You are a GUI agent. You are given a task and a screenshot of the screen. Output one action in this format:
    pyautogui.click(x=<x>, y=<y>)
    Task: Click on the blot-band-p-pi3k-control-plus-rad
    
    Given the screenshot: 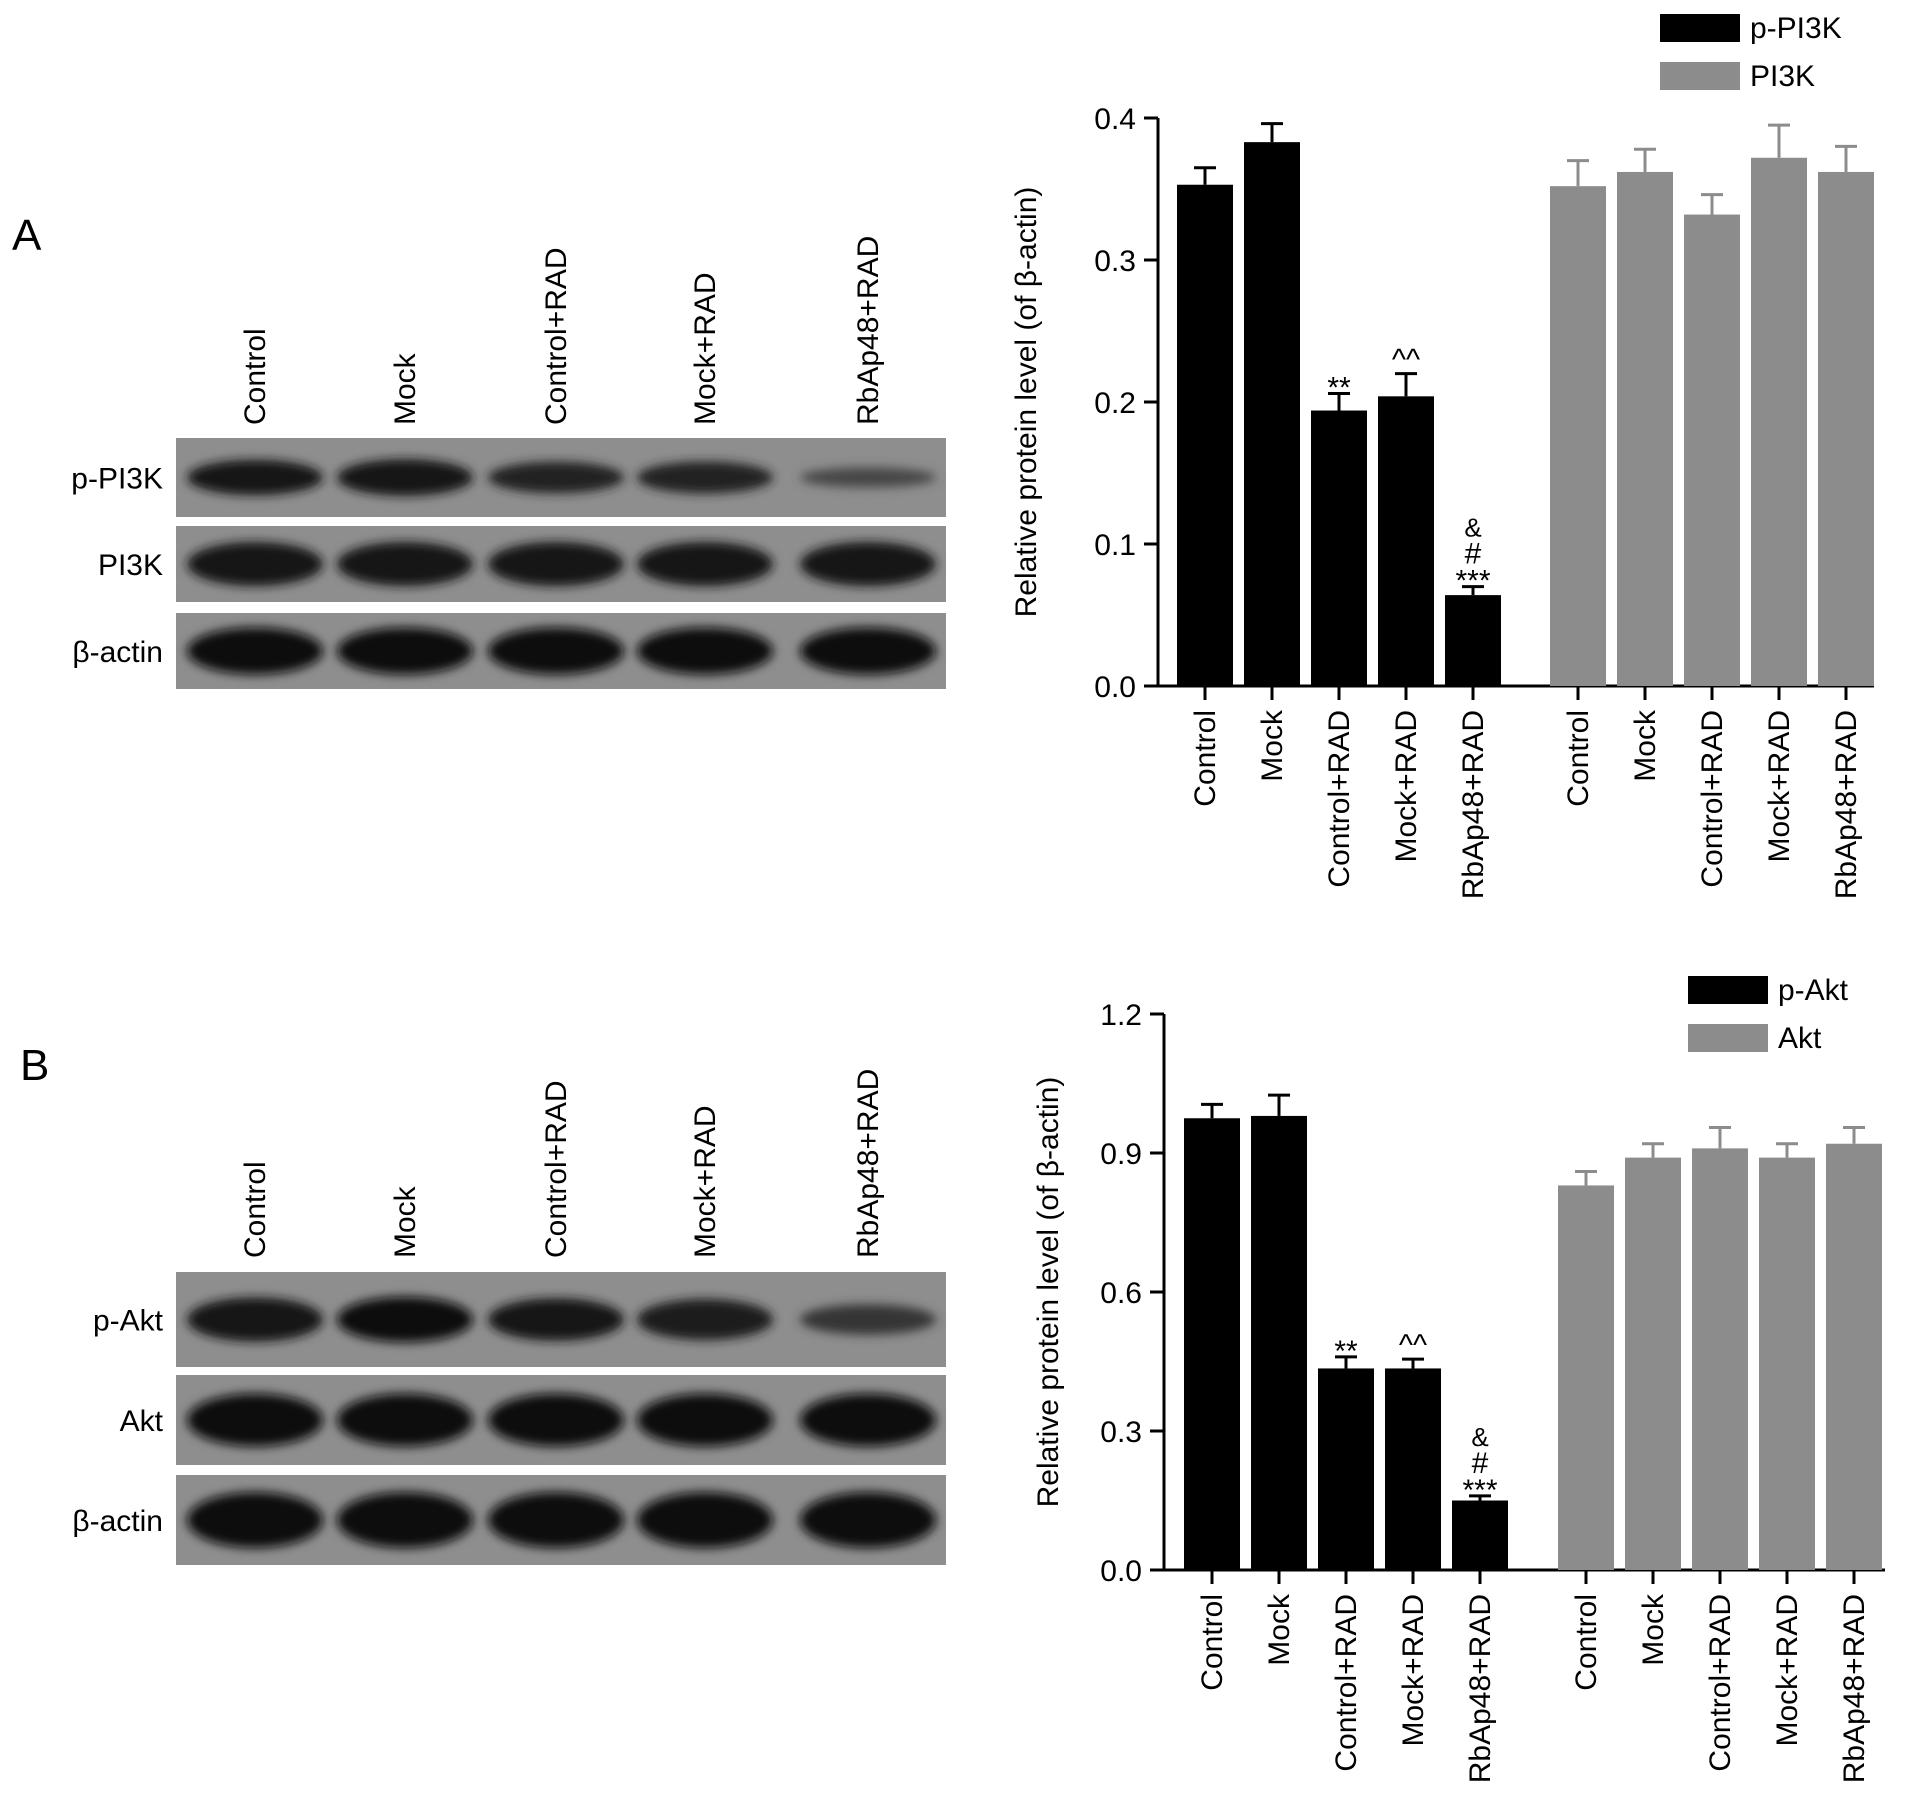 What is the action you would take?
    pyautogui.click(x=556, y=477)
    